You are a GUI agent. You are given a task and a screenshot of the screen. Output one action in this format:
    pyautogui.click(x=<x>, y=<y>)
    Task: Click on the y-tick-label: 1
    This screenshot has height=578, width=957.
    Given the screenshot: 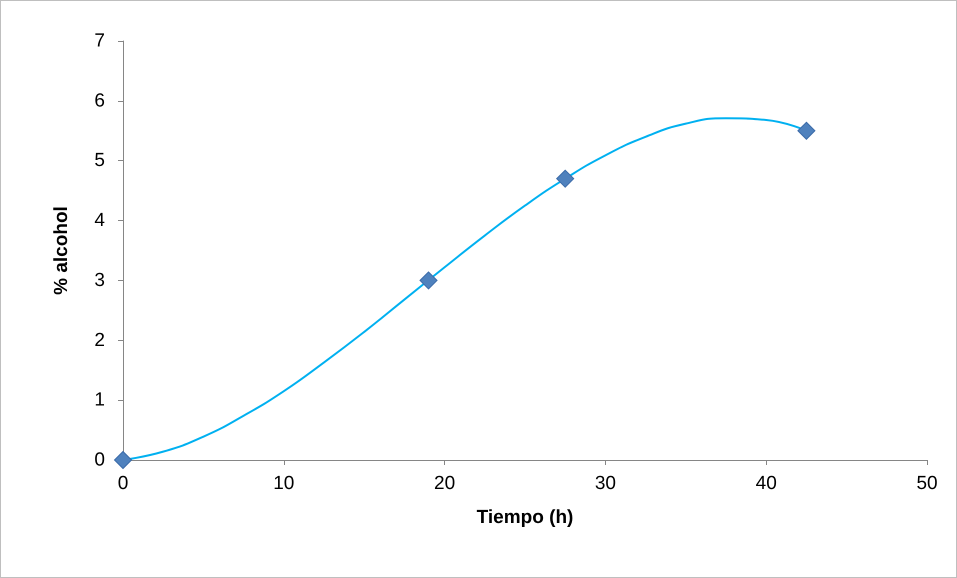 What is the action you would take?
    pyautogui.click(x=99, y=400)
    